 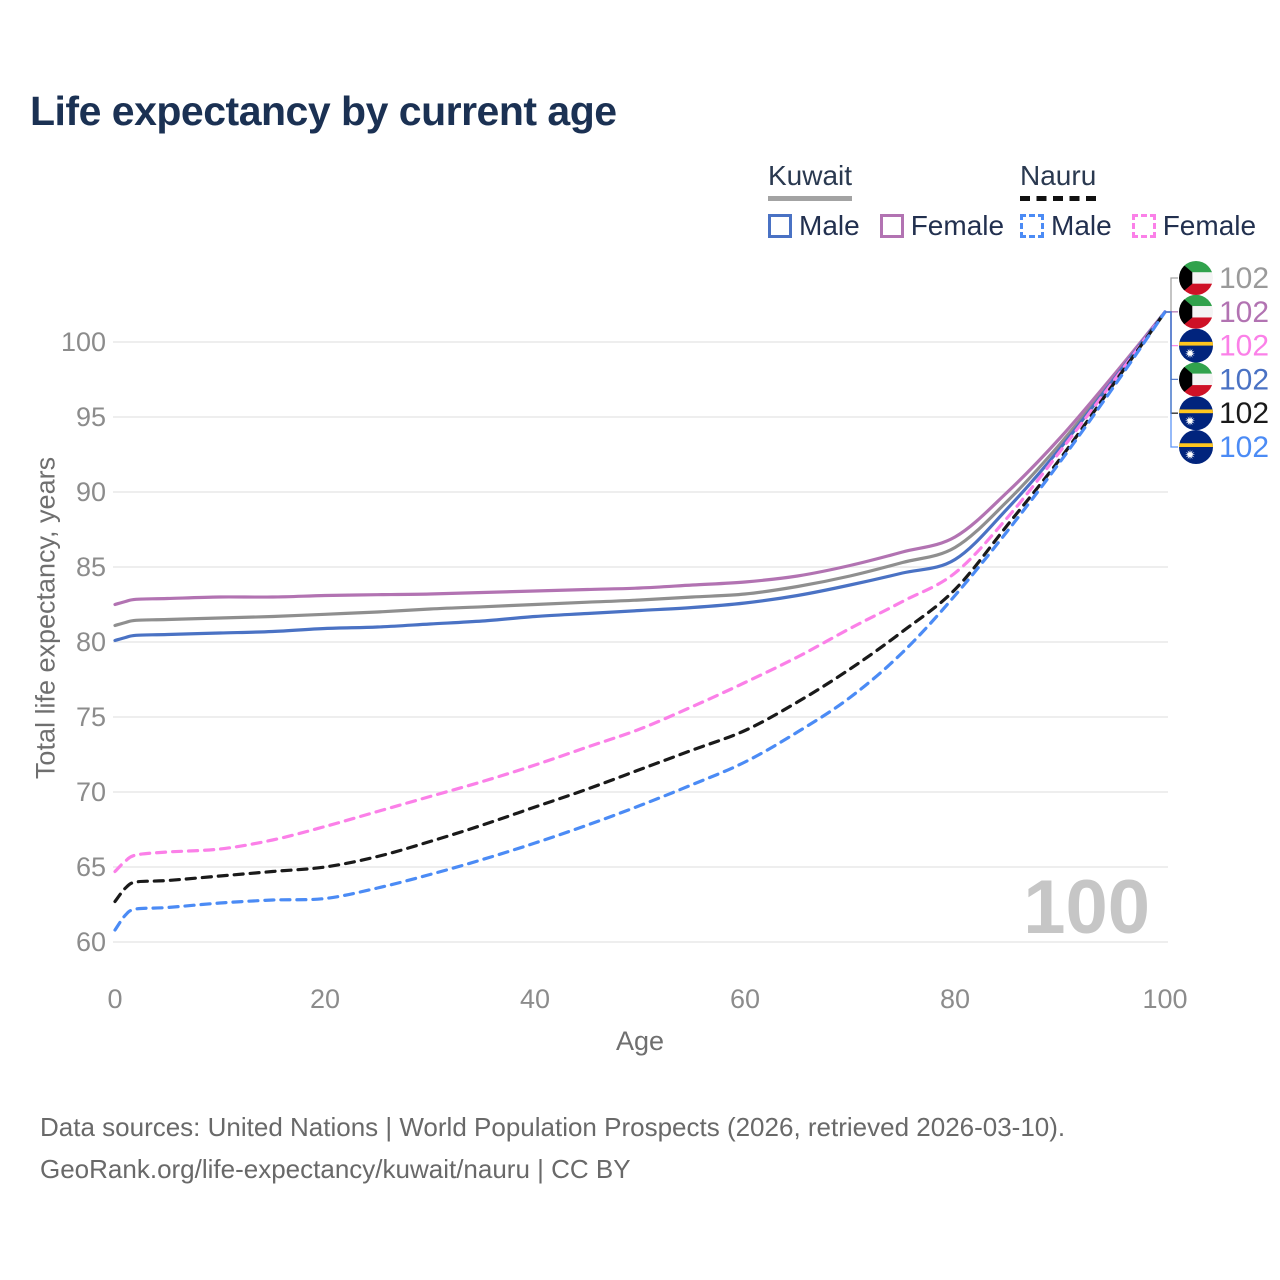 I want to click on x-tick-label: 40, so click(x=535, y=999).